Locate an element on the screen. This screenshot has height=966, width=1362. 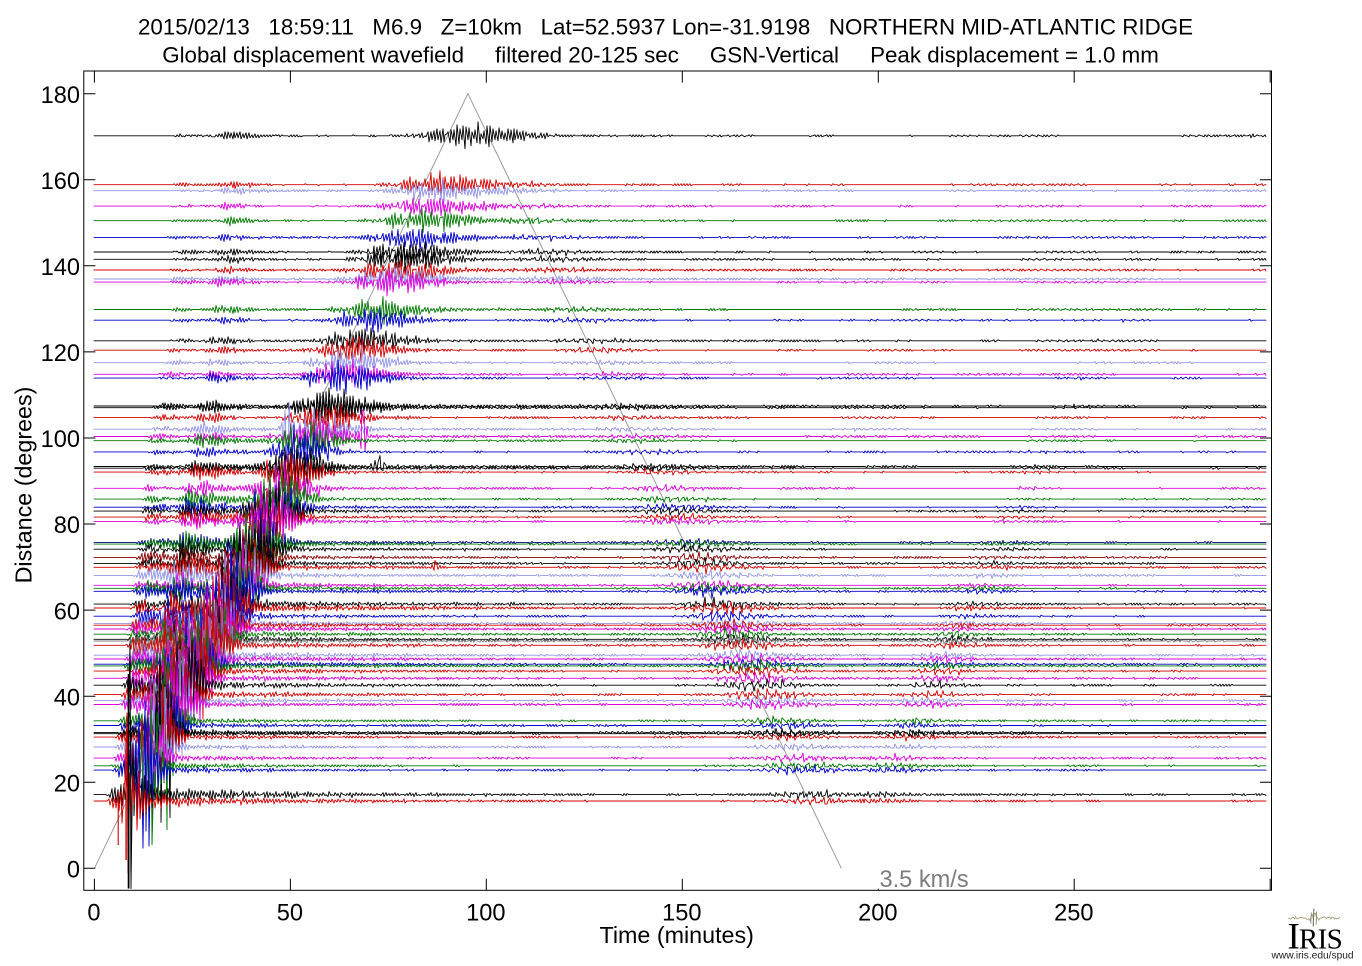
svg-text: 80 is located at coordinates (67, 526).